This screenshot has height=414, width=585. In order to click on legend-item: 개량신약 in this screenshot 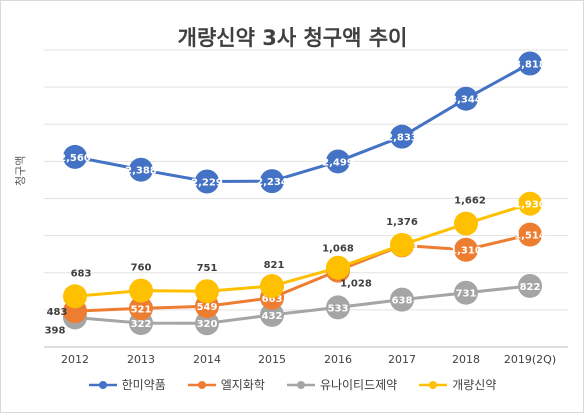, I will do `click(457, 384)`.